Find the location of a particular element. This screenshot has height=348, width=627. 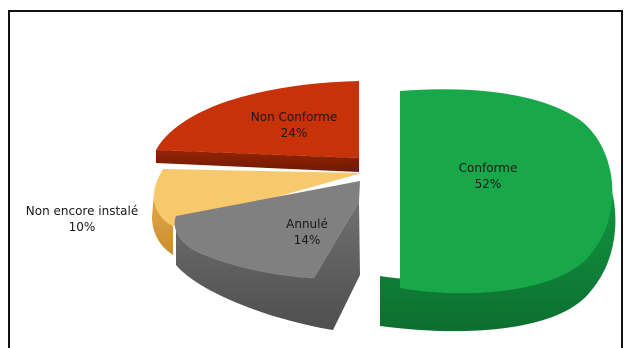

slice-non-encore-installe-value: 10% is located at coordinates (82, 227).